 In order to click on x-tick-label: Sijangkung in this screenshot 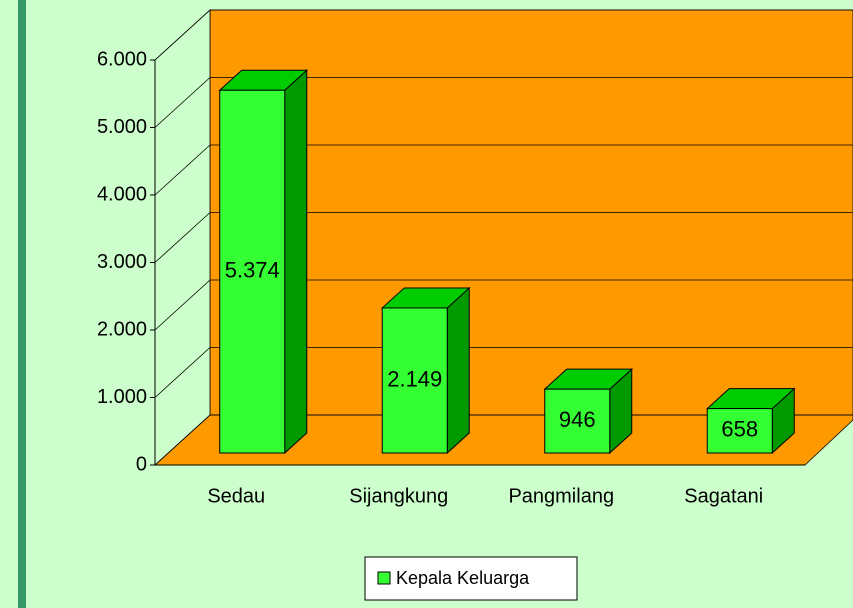, I will do `click(398, 496)`.